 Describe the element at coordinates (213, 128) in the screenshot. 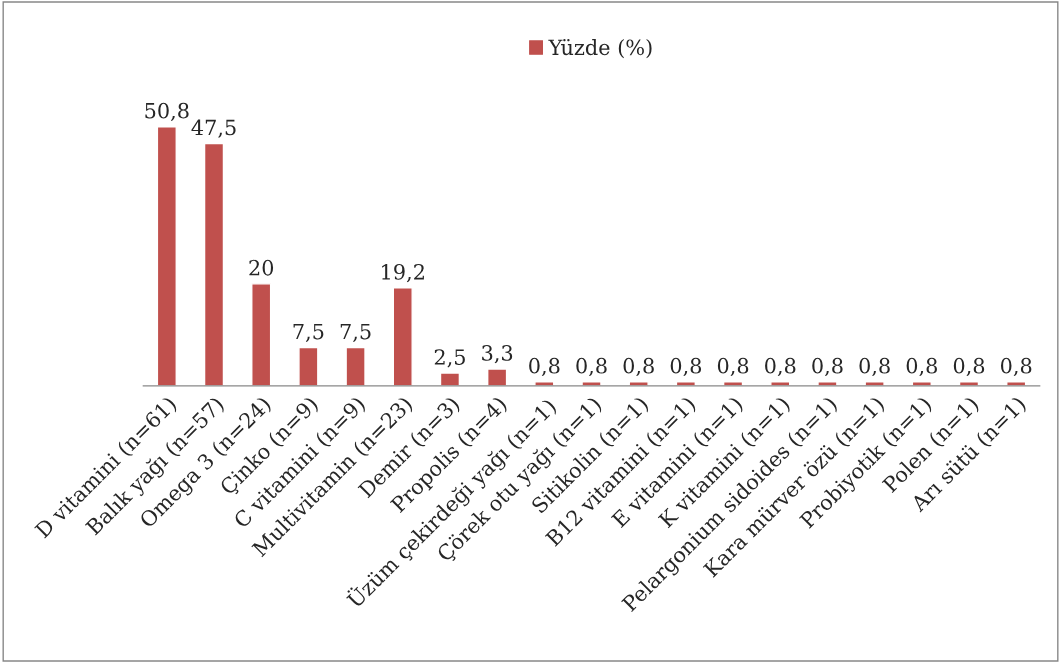

I see `data-label: 47,5` at that location.